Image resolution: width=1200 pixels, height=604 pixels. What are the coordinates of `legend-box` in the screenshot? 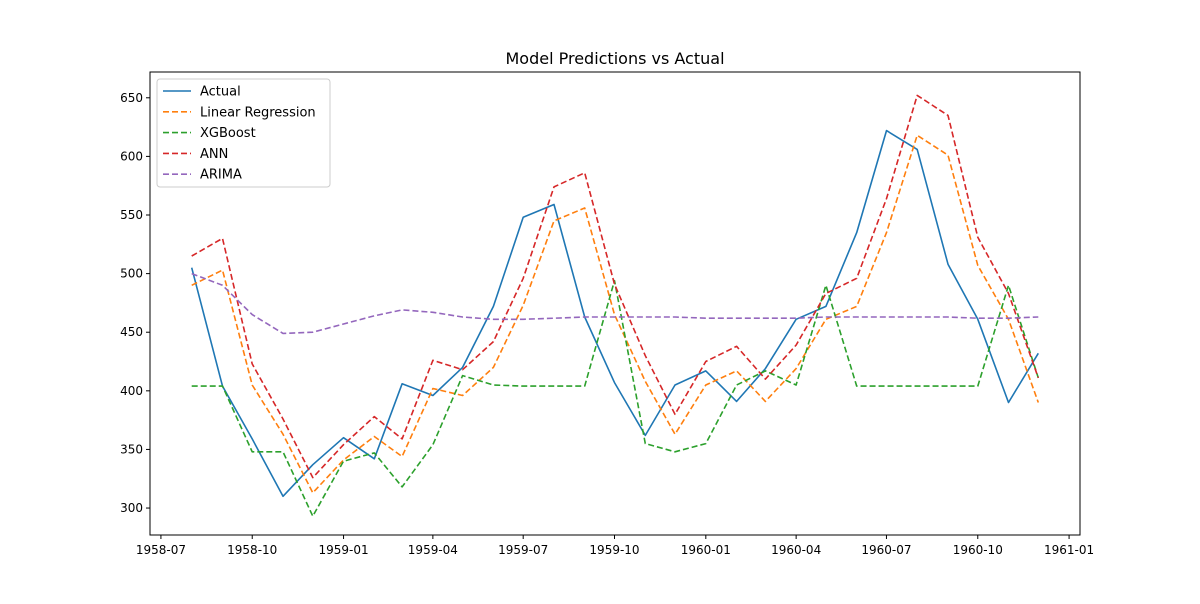 It's located at (243, 133).